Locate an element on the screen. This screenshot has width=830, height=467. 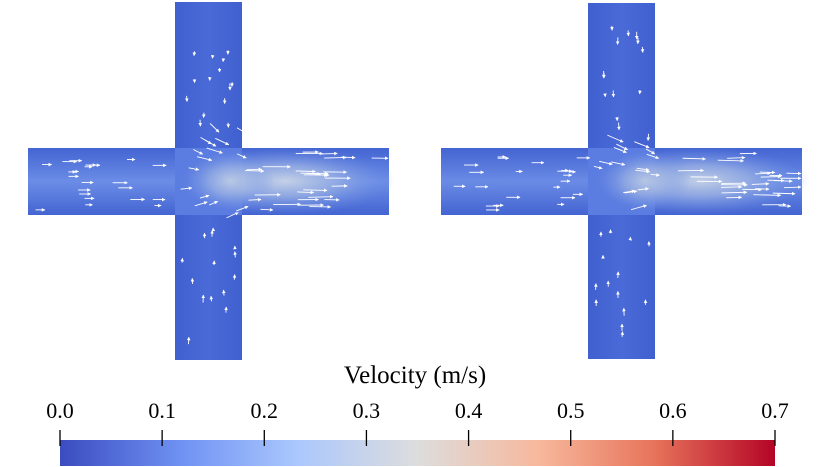
colorbar-tick-label: 0.3 is located at coordinates (366, 410).